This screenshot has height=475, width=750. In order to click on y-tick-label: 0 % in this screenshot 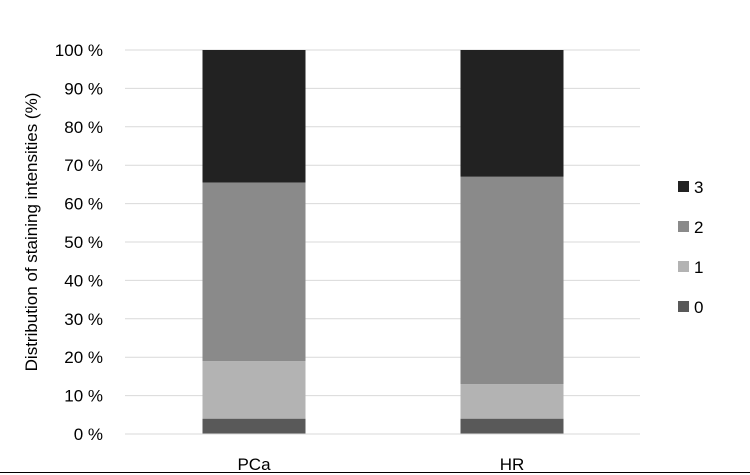, I will do `click(88, 434)`.